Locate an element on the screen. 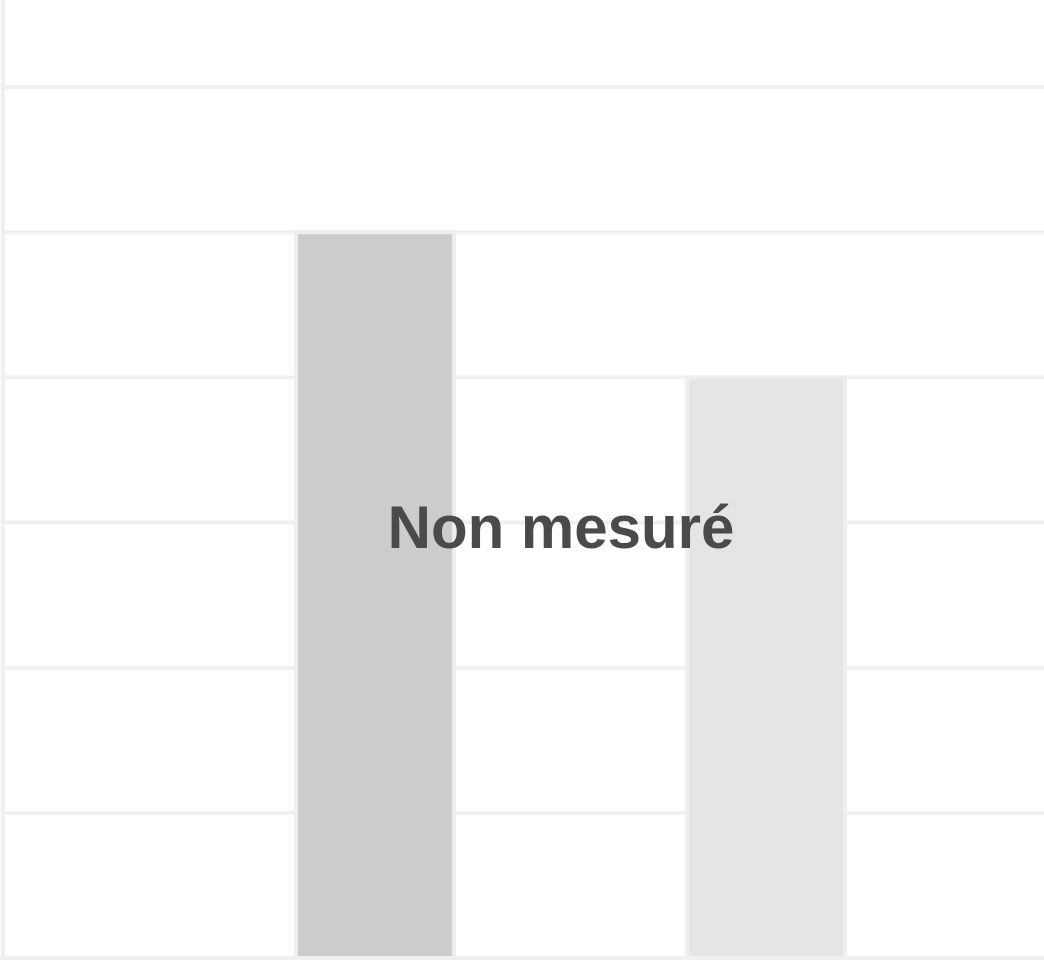 The width and height of the screenshot is (1044, 961). no-data-label: Non mesuré is located at coordinates (561, 527).